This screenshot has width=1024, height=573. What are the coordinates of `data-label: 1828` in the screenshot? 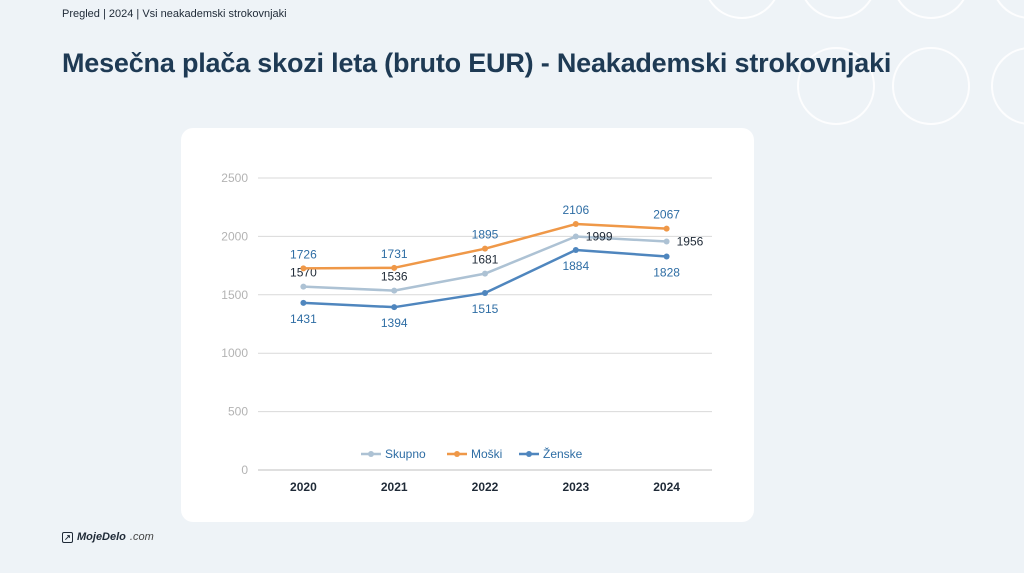 It's located at (666, 272).